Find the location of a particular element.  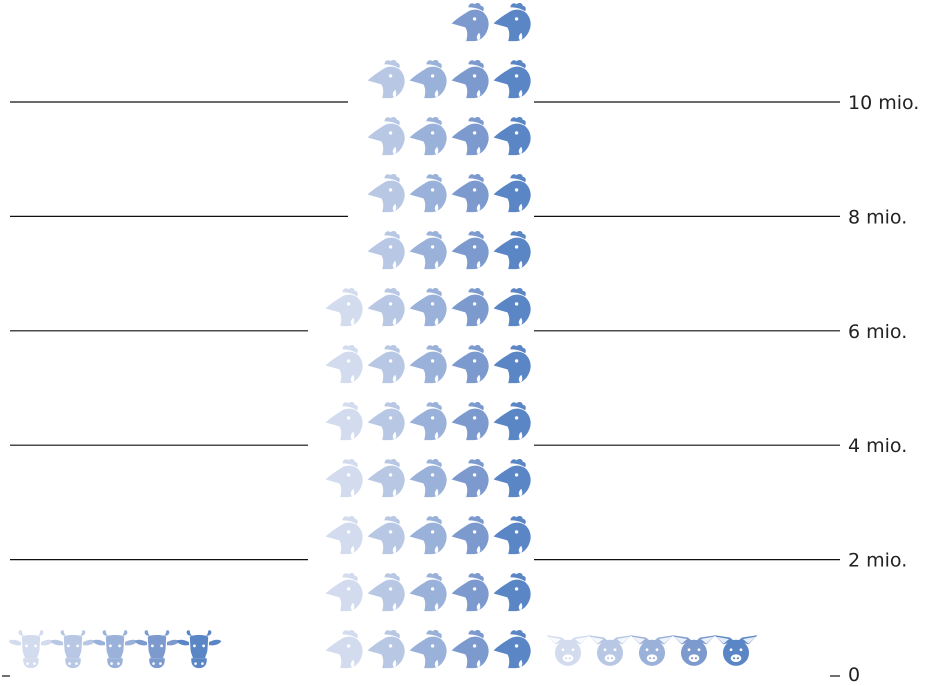

y-axis-labels: 0 2 mio. 4 mio. 6 mio. 8 mio. 10 mio. is located at coordinates (883, 389).